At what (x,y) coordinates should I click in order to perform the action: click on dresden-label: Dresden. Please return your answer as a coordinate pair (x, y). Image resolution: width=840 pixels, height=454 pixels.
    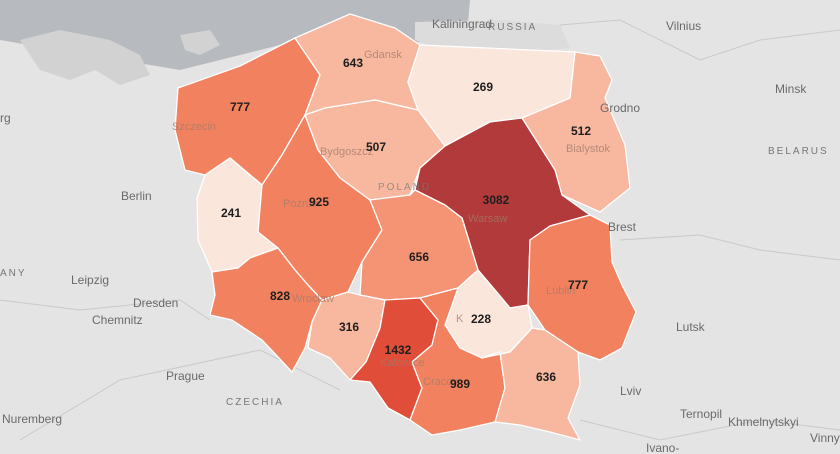
    Looking at the image, I should click on (155, 303).